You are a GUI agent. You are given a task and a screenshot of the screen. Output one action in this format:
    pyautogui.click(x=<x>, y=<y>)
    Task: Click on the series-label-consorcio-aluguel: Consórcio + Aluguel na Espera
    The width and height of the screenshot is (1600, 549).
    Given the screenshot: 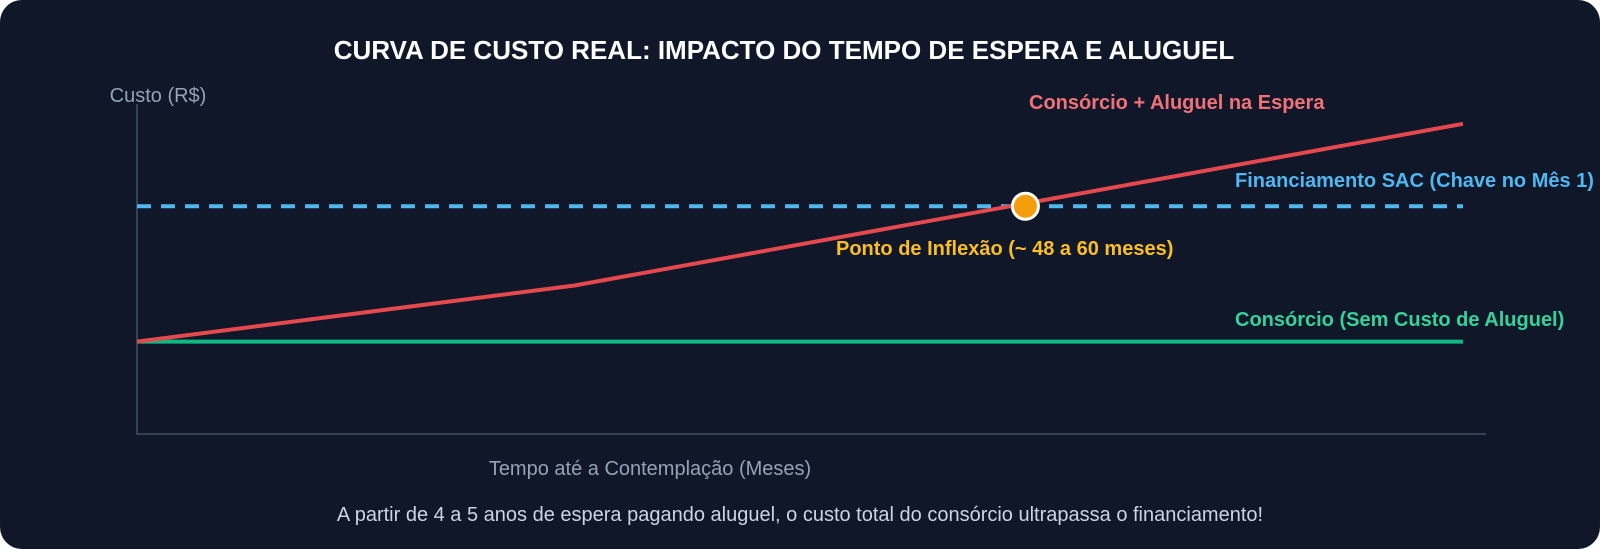 What is the action you would take?
    pyautogui.click(x=1177, y=103)
    